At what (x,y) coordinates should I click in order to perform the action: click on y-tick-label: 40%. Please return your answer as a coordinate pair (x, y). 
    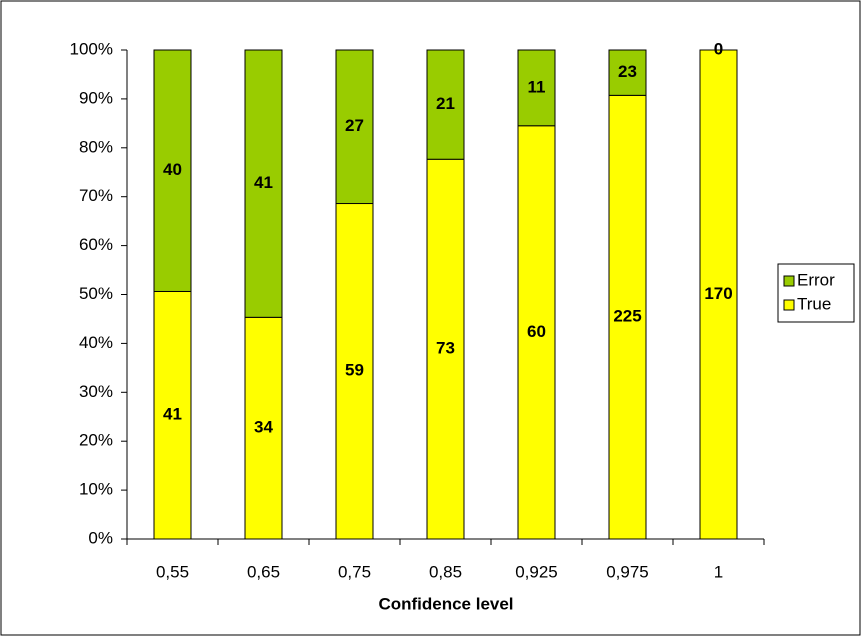
    Looking at the image, I should click on (96, 342).